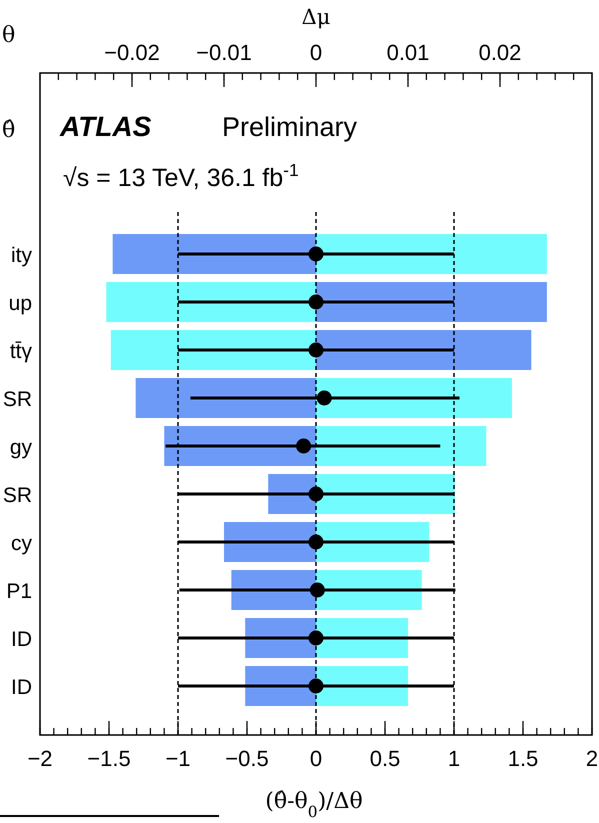 Image resolution: width=599 pixels, height=823 pixels. I want to click on y-tick-label: tt̄γ, so click(21, 351).